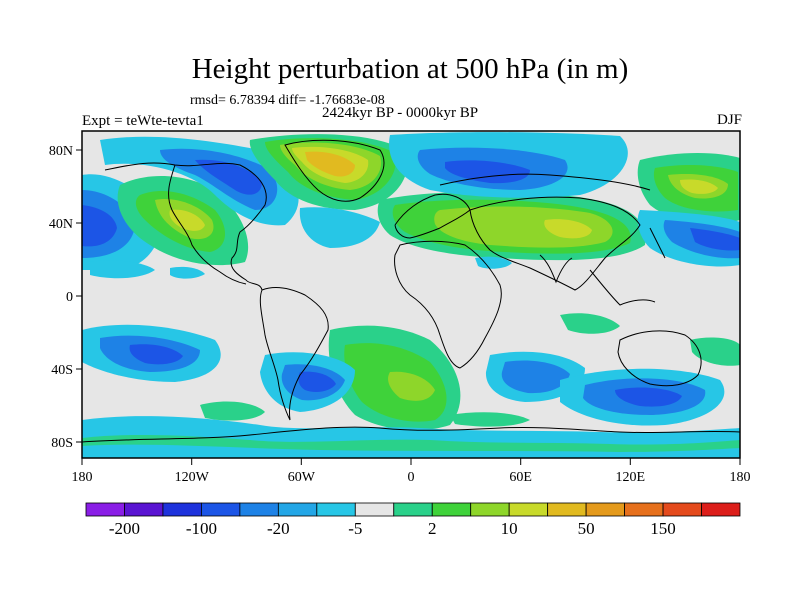 The height and width of the screenshot is (600, 800). What do you see at coordinates (622, 287) in the screenshot?
I see `coastline-southeast-asia` at bounding box center [622, 287].